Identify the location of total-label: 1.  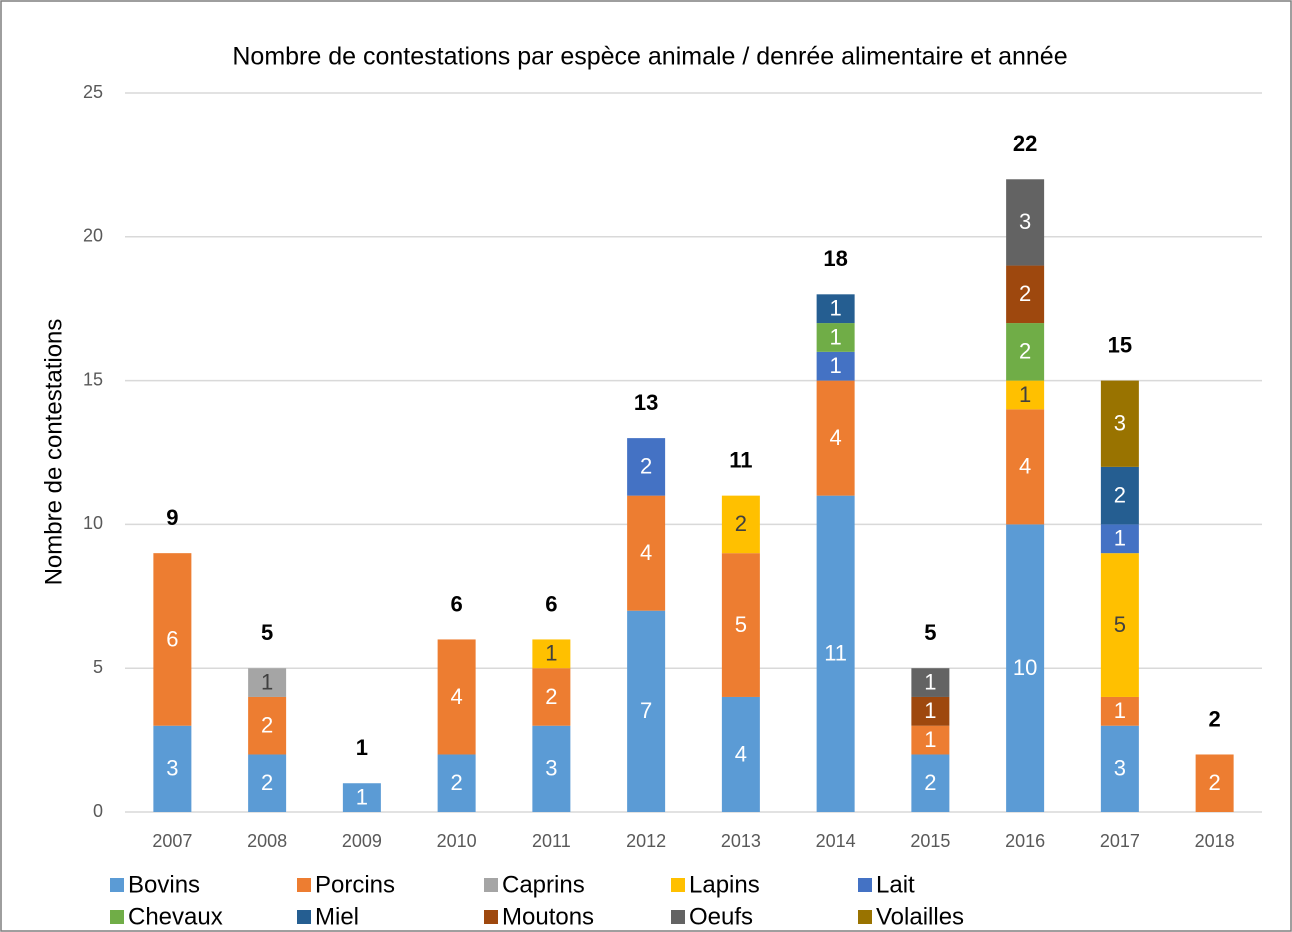
(362, 747).